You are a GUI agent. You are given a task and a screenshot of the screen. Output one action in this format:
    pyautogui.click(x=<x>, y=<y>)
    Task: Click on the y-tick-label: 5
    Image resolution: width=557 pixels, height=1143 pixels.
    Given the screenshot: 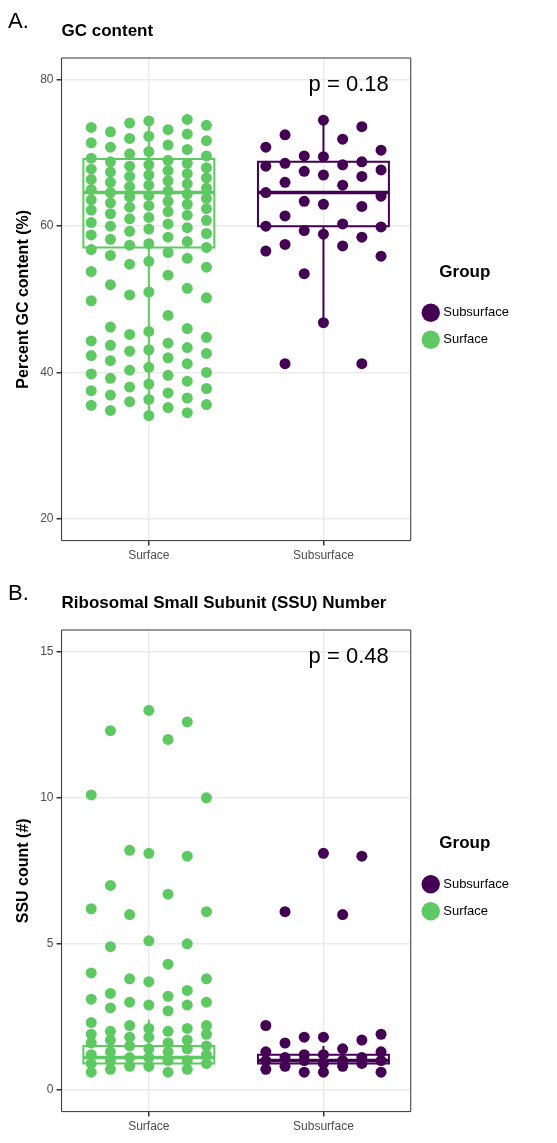 What is the action you would take?
    pyautogui.click(x=50, y=943)
    